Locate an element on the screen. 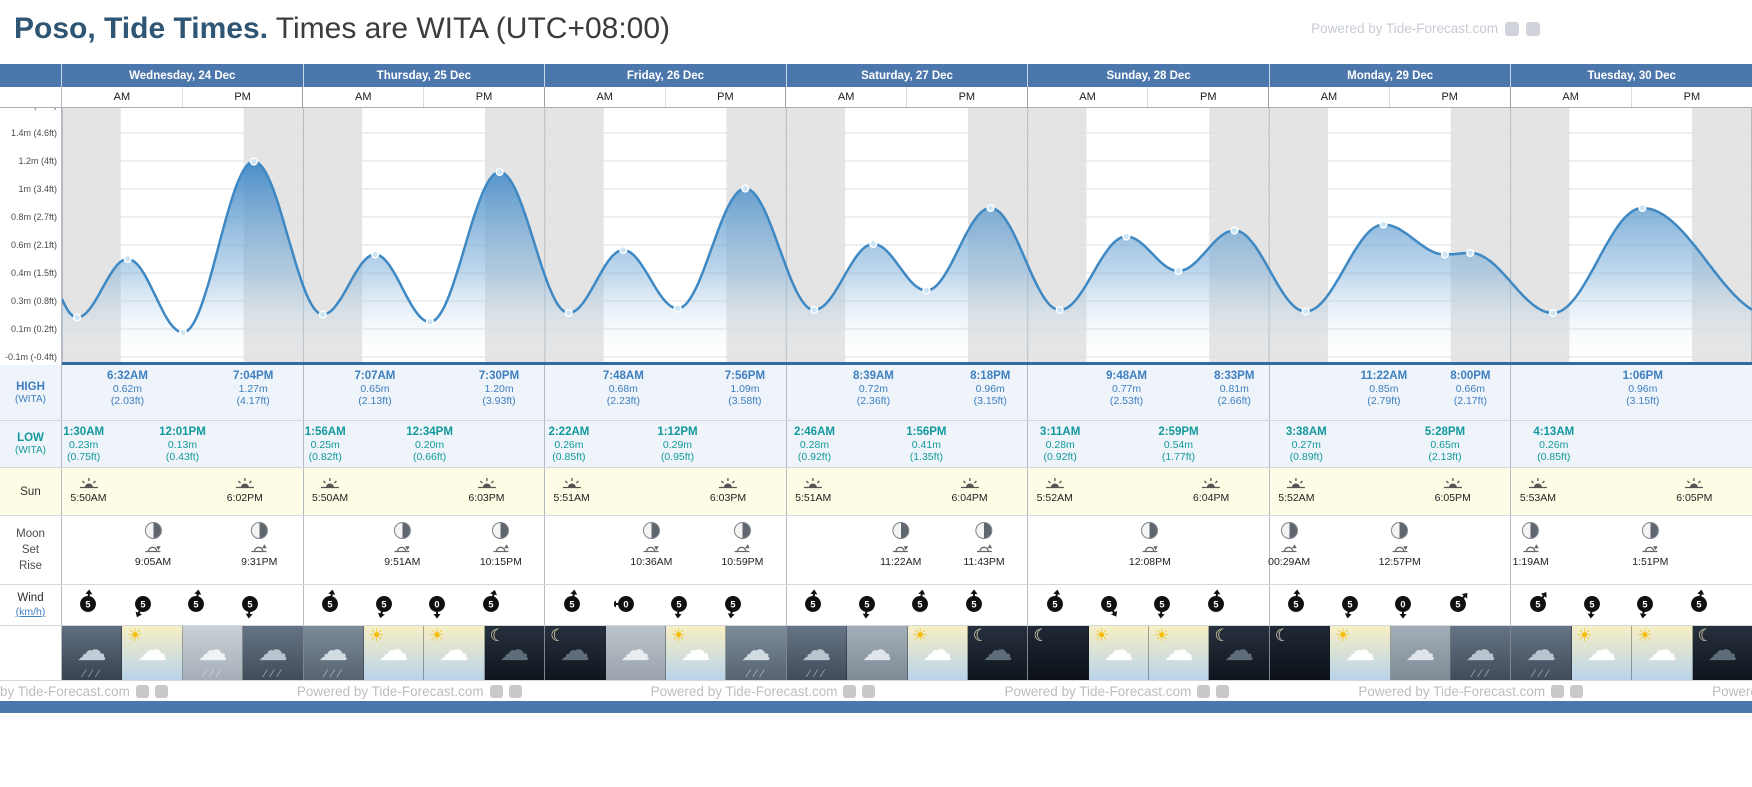 Image resolution: width=1752 pixels, height=787 pixels. high-tide-height-m: 0.66m is located at coordinates (1470, 388).